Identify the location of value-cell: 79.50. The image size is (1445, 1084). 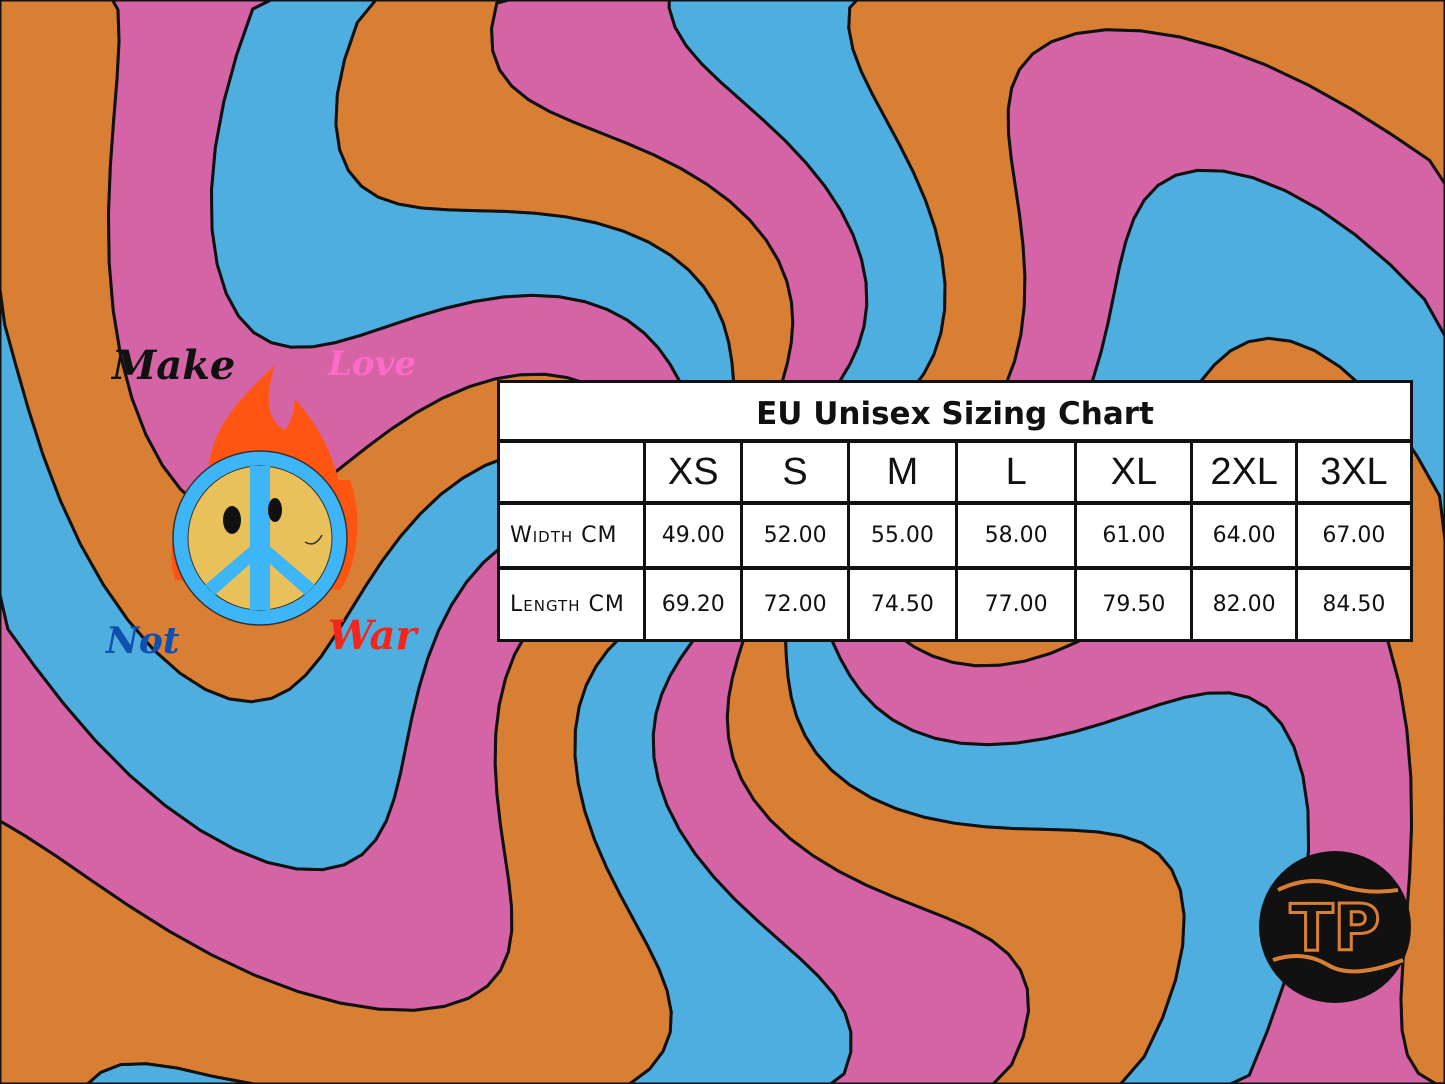
(1132, 604).